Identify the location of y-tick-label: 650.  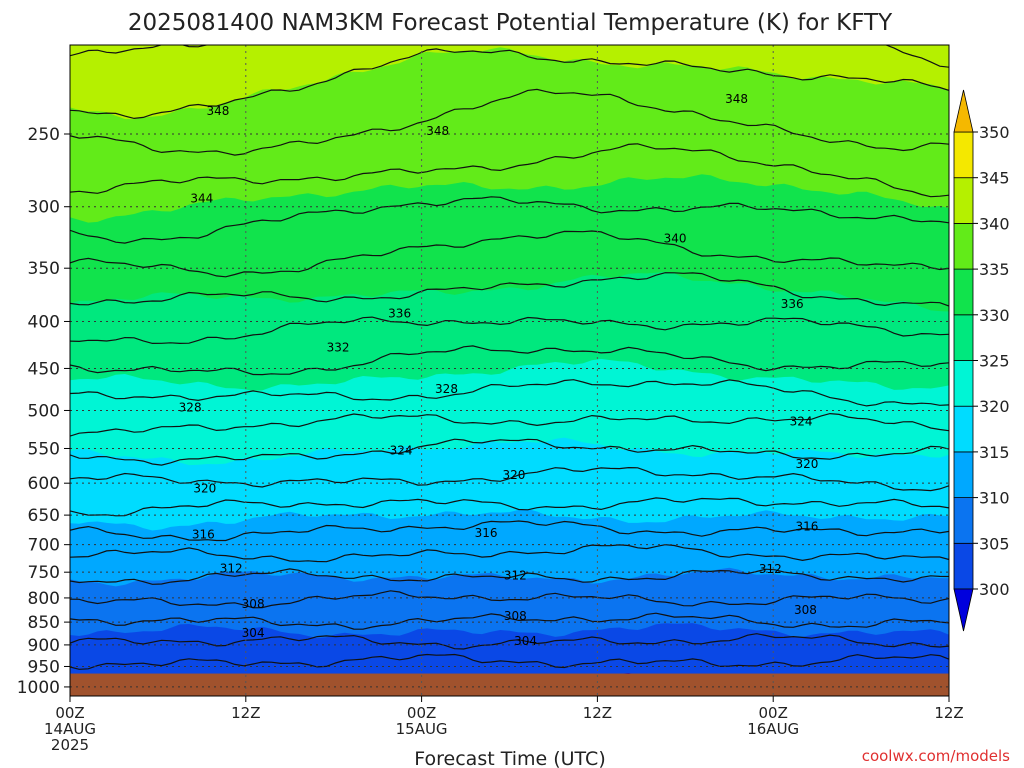
(44, 516).